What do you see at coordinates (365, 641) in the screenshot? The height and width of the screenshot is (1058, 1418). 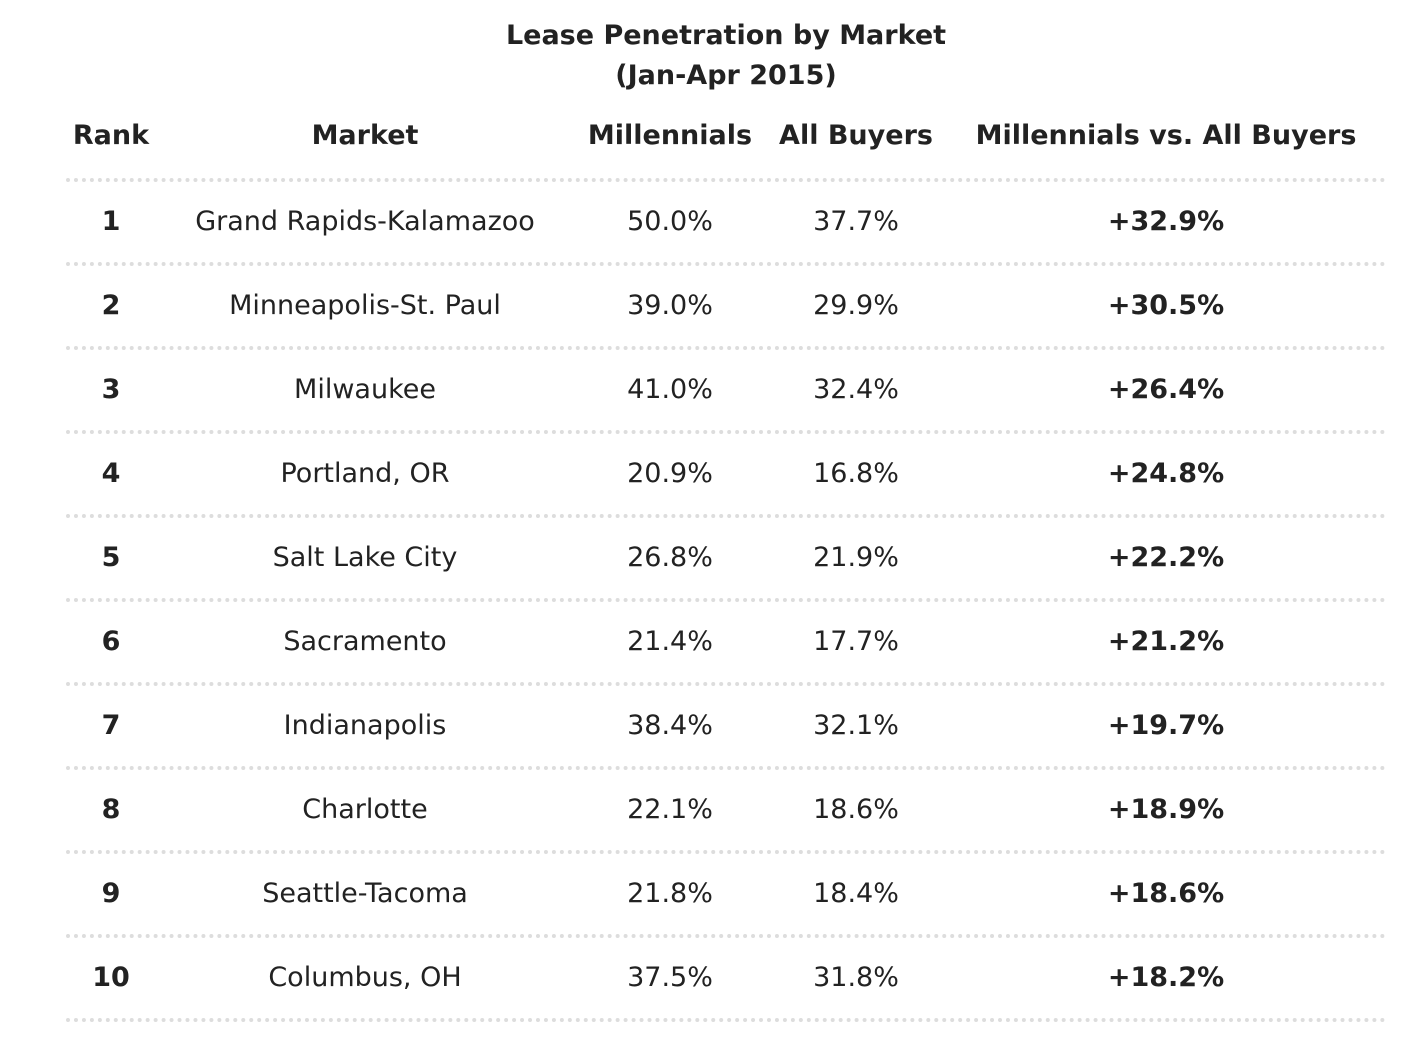 I see `cell-market: Sacramento` at bounding box center [365, 641].